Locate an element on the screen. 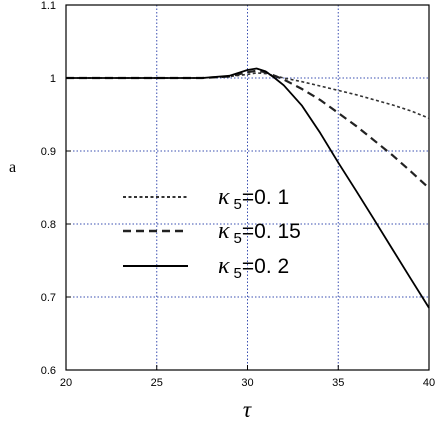  x-axis-title: τ is located at coordinates (247, 409).